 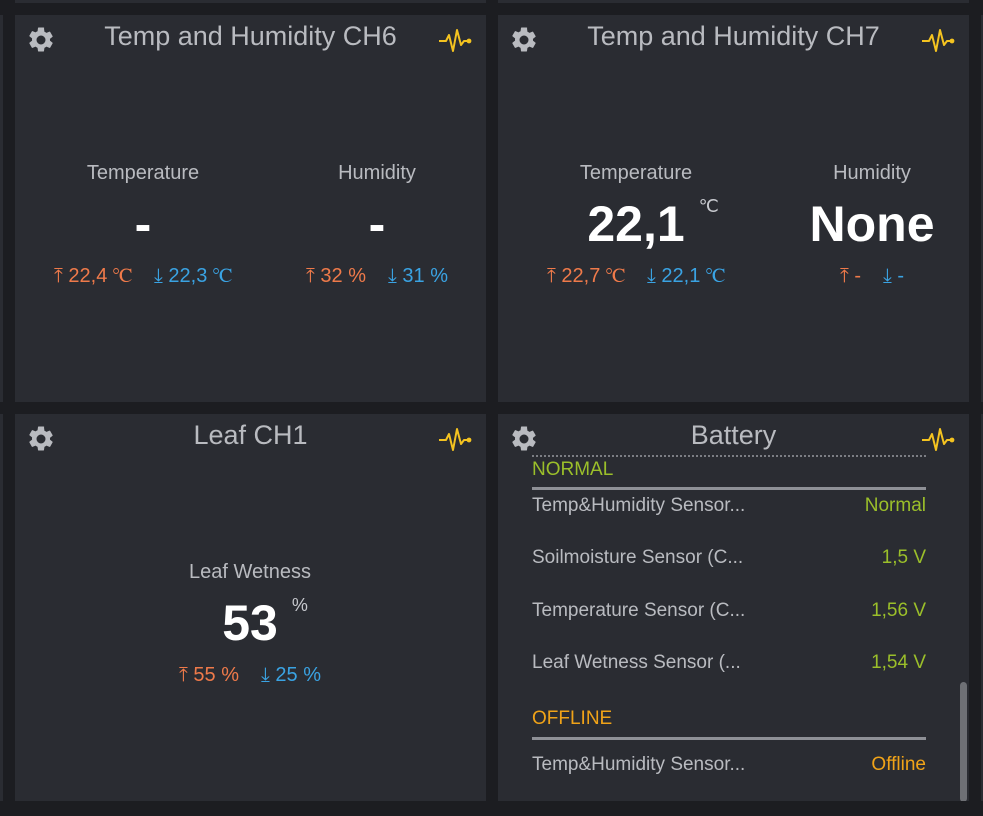 What do you see at coordinates (894, 276) in the screenshot?
I see `humidity-min: ⤓ -` at bounding box center [894, 276].